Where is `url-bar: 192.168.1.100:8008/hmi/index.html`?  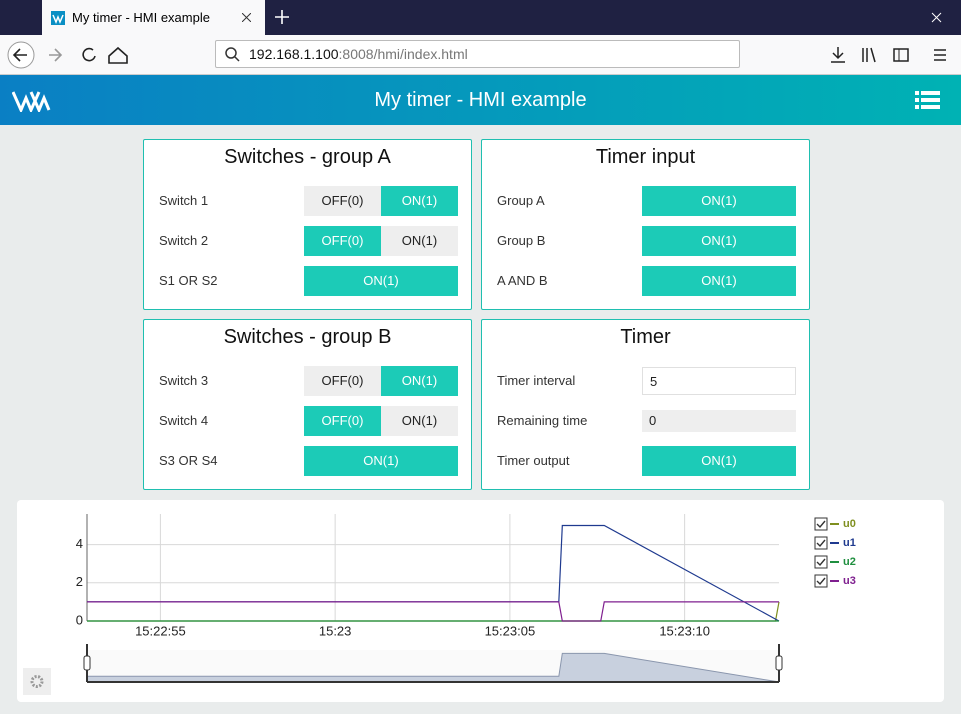
url-bar: 192.168.1.100:8008/hmi/index.html is located at coordinates (477, 54).